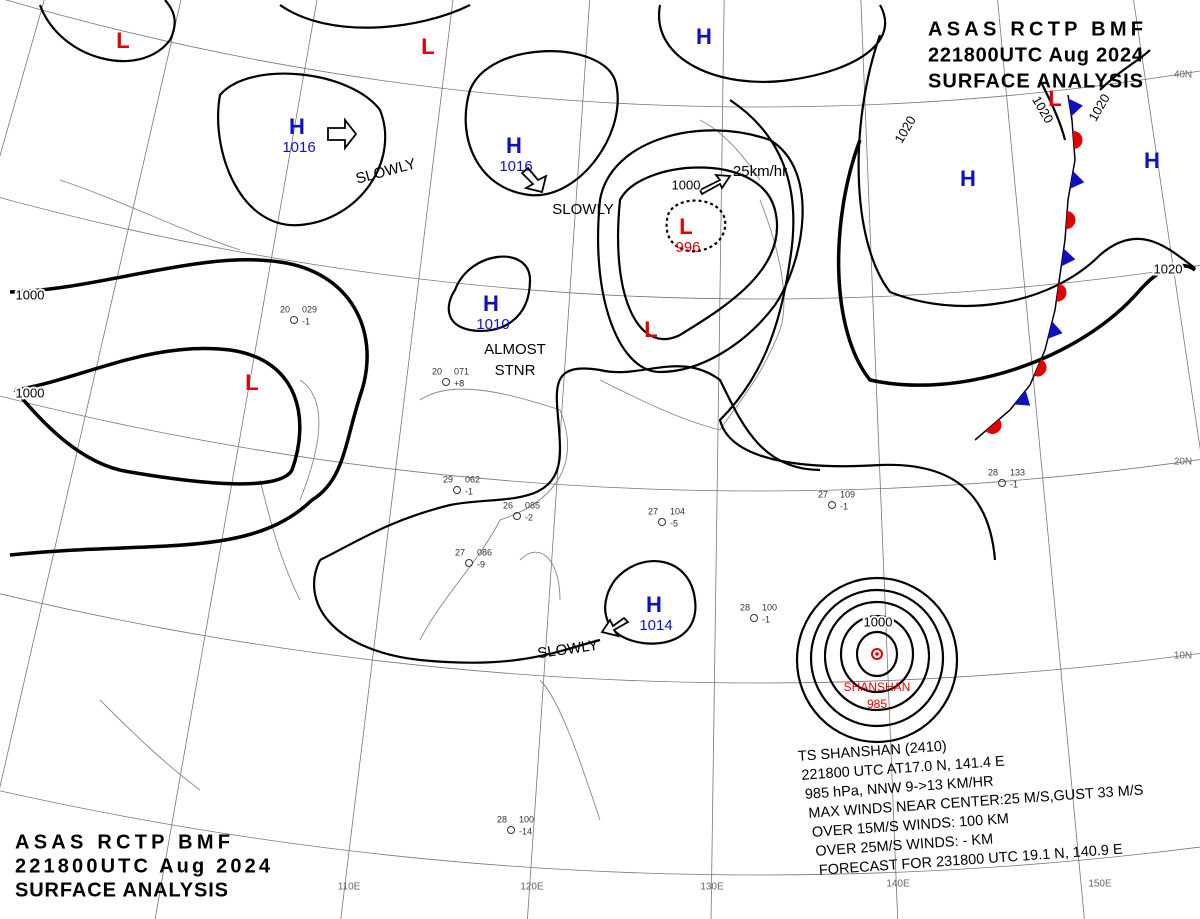 The image size is (1200, 919). I want to click on station-pressure: 029, so click(309, 309).